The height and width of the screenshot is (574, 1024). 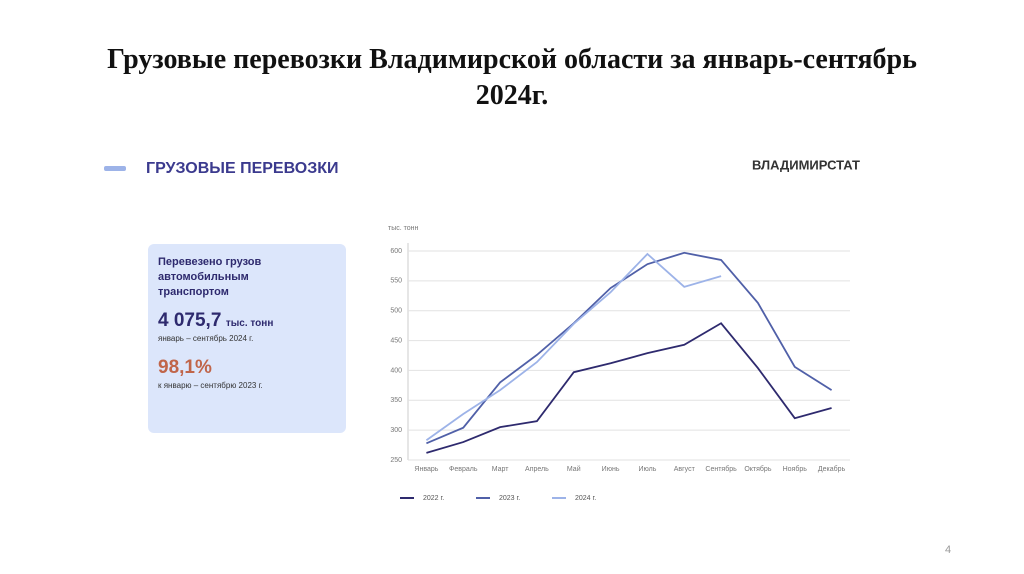 I want to click on period: январь – сентябрь 2024 г., so click(x=206, y=338).